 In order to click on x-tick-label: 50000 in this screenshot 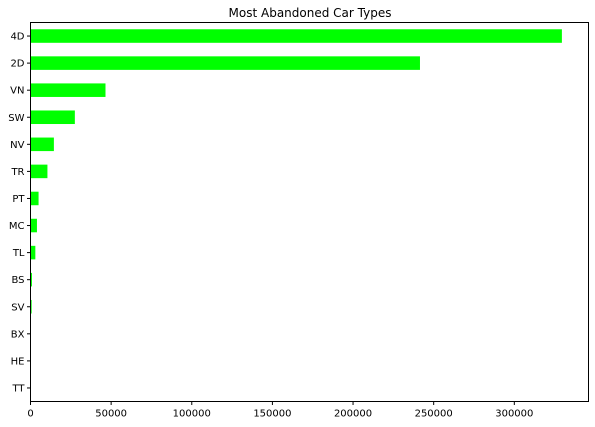, I will do `click(111, 414)`.